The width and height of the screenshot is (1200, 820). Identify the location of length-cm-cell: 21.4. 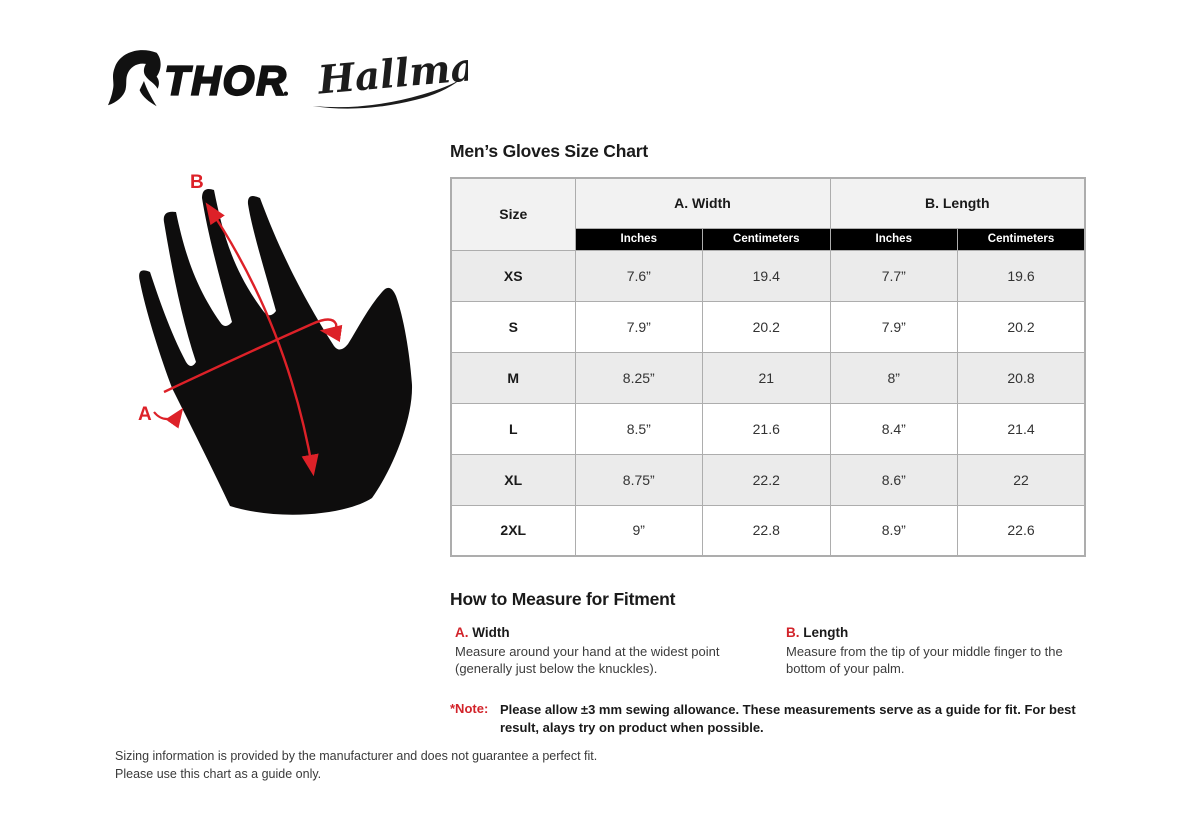
(1021, 428).